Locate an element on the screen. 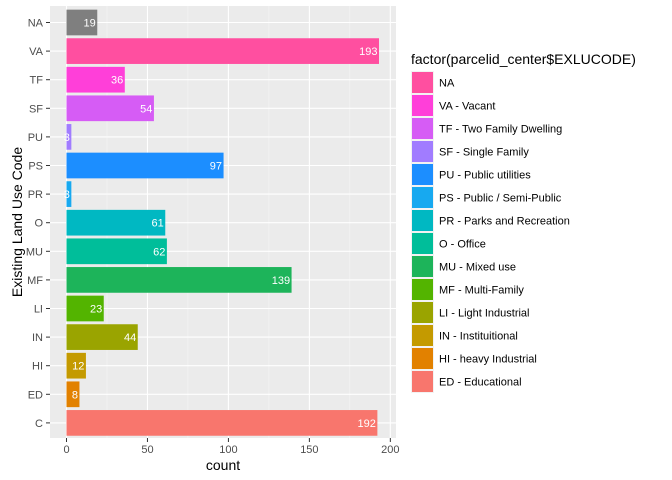  bar-label-pr: 3 is located at coordinates (67, 195).